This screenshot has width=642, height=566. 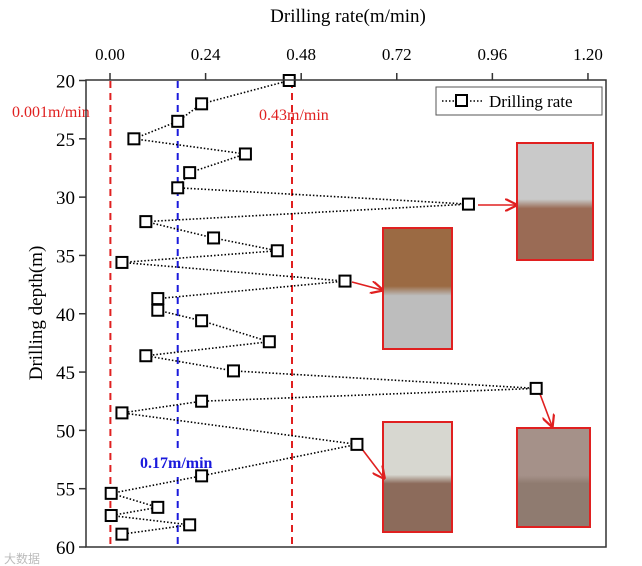 What do you see at coordinates (588, 54) in the screenshot?
I see `x-tick-label: 1.20` at bounding box center [588, 54].